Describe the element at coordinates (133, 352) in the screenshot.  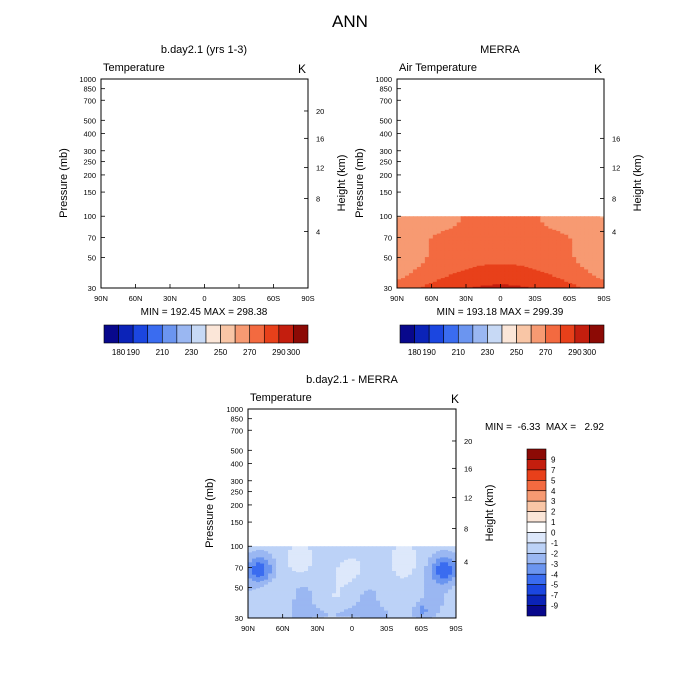
I see `colorbar-label: 190` at that location.